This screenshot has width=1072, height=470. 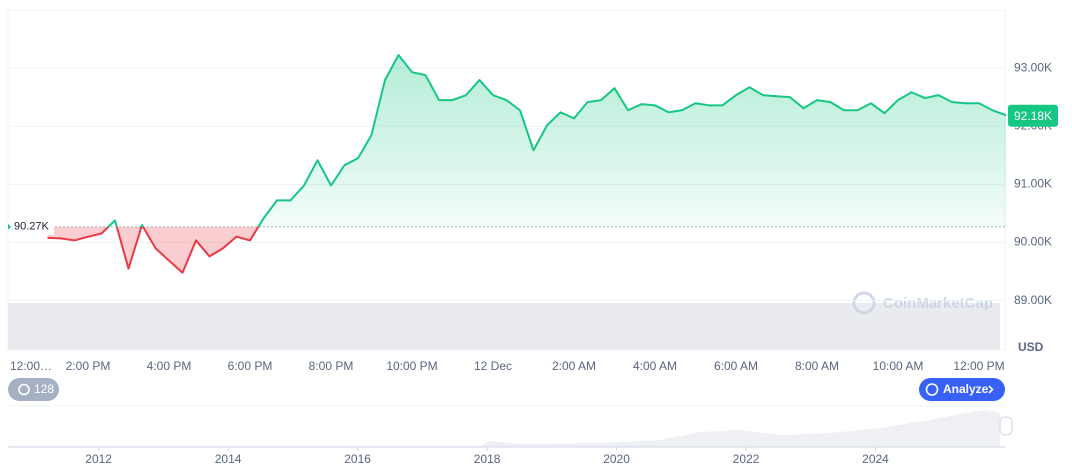 I want to click on x-tick-label: 8:00 AM, so click(x=817, y=366).